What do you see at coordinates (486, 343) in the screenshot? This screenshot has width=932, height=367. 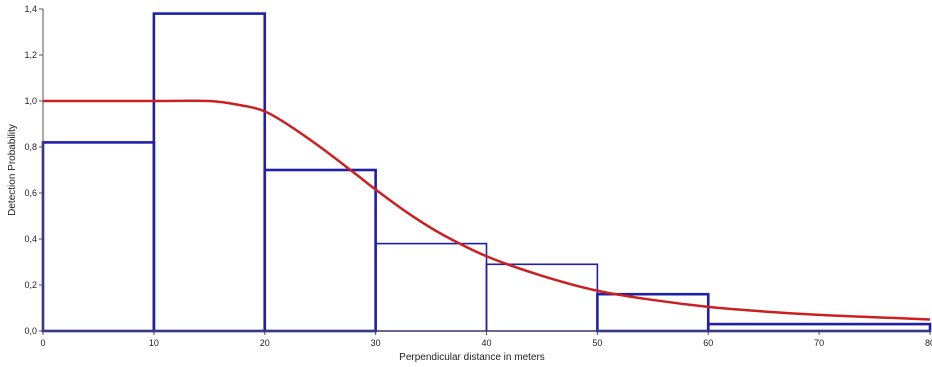 I see `x-tick-label: 40` at bounding box center [486, 343].